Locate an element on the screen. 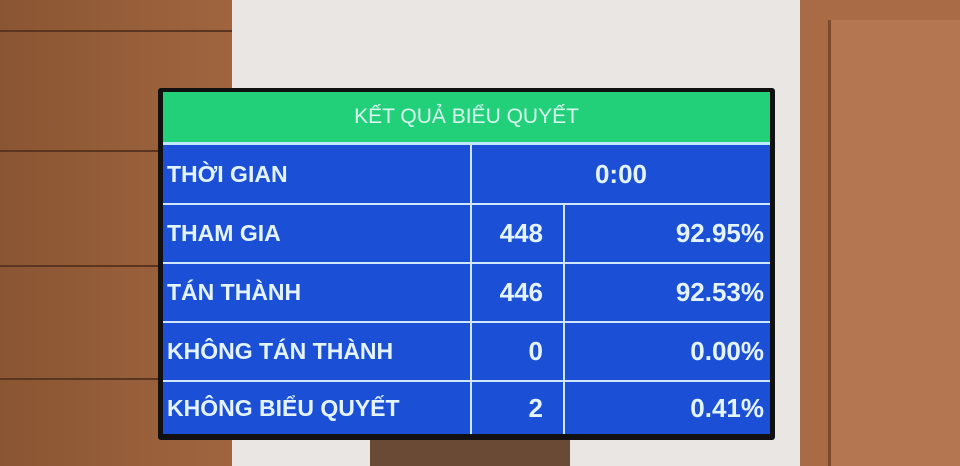 Image resolution: width=960 pixels, height=466 pixels. table-row: TÁN THÀNH 446 92.53% is located at coordinates (466, 293).